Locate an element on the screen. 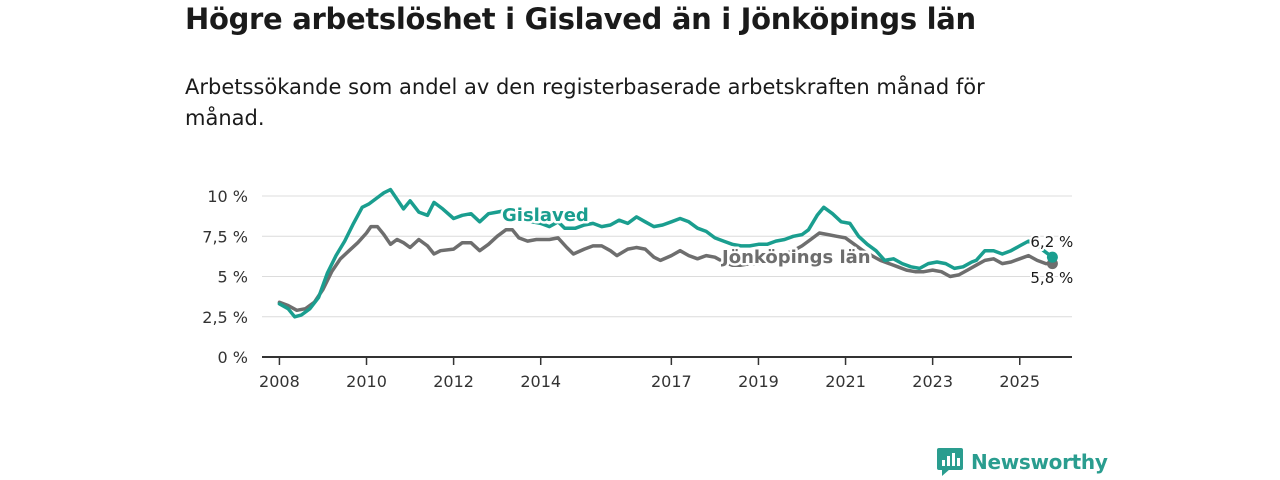  y-tick-label: 10 % is located at coordinates (227, 196).